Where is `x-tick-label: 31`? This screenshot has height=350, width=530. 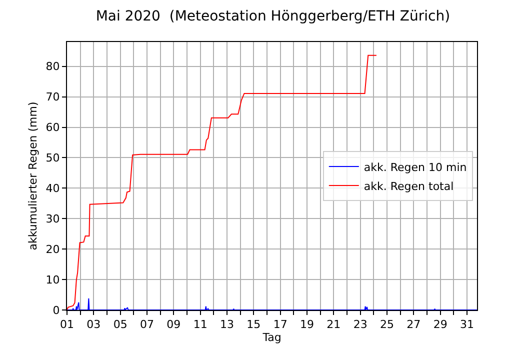
x-tick-label: 31 is located at coordinates (467, 325).